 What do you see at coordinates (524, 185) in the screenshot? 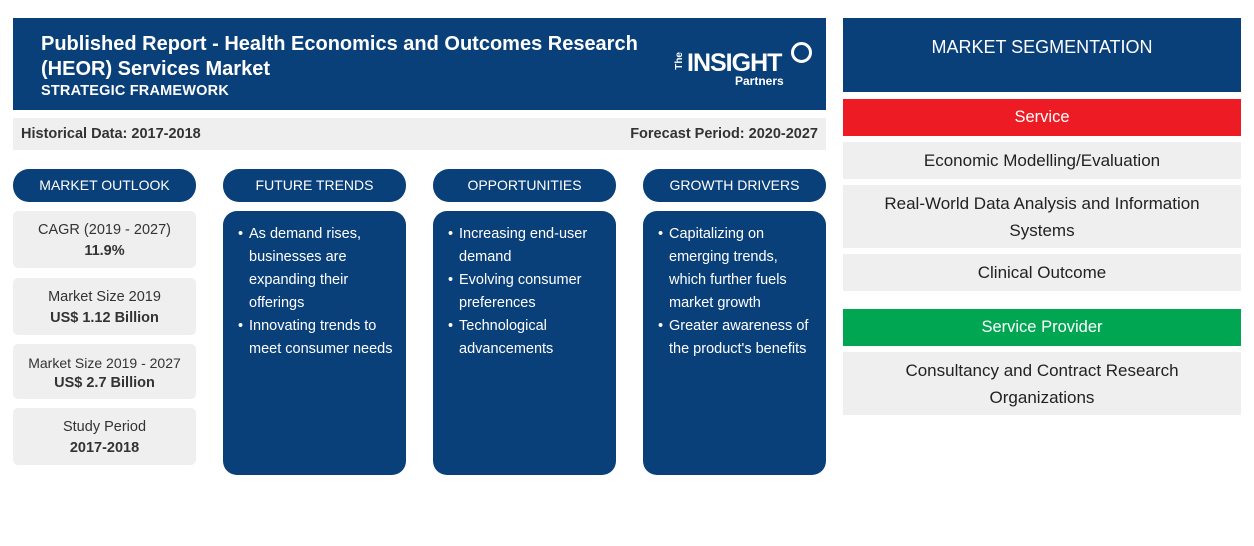
I see `opportunities-heading: OPPORTUNITIES` at bounding box center [524, 185].